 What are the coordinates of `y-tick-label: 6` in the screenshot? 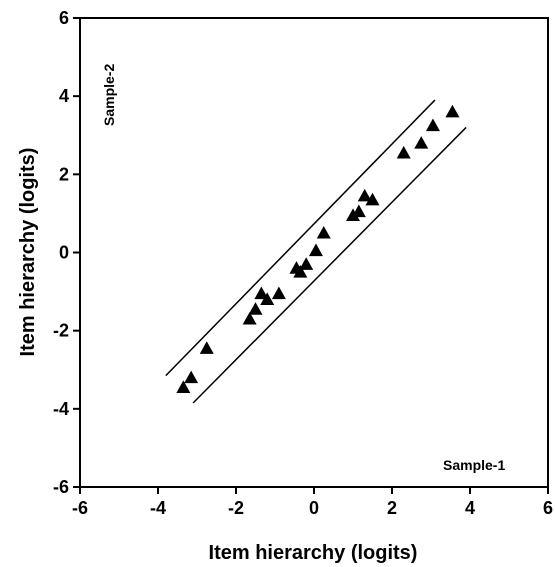 It's located at (64, 18).